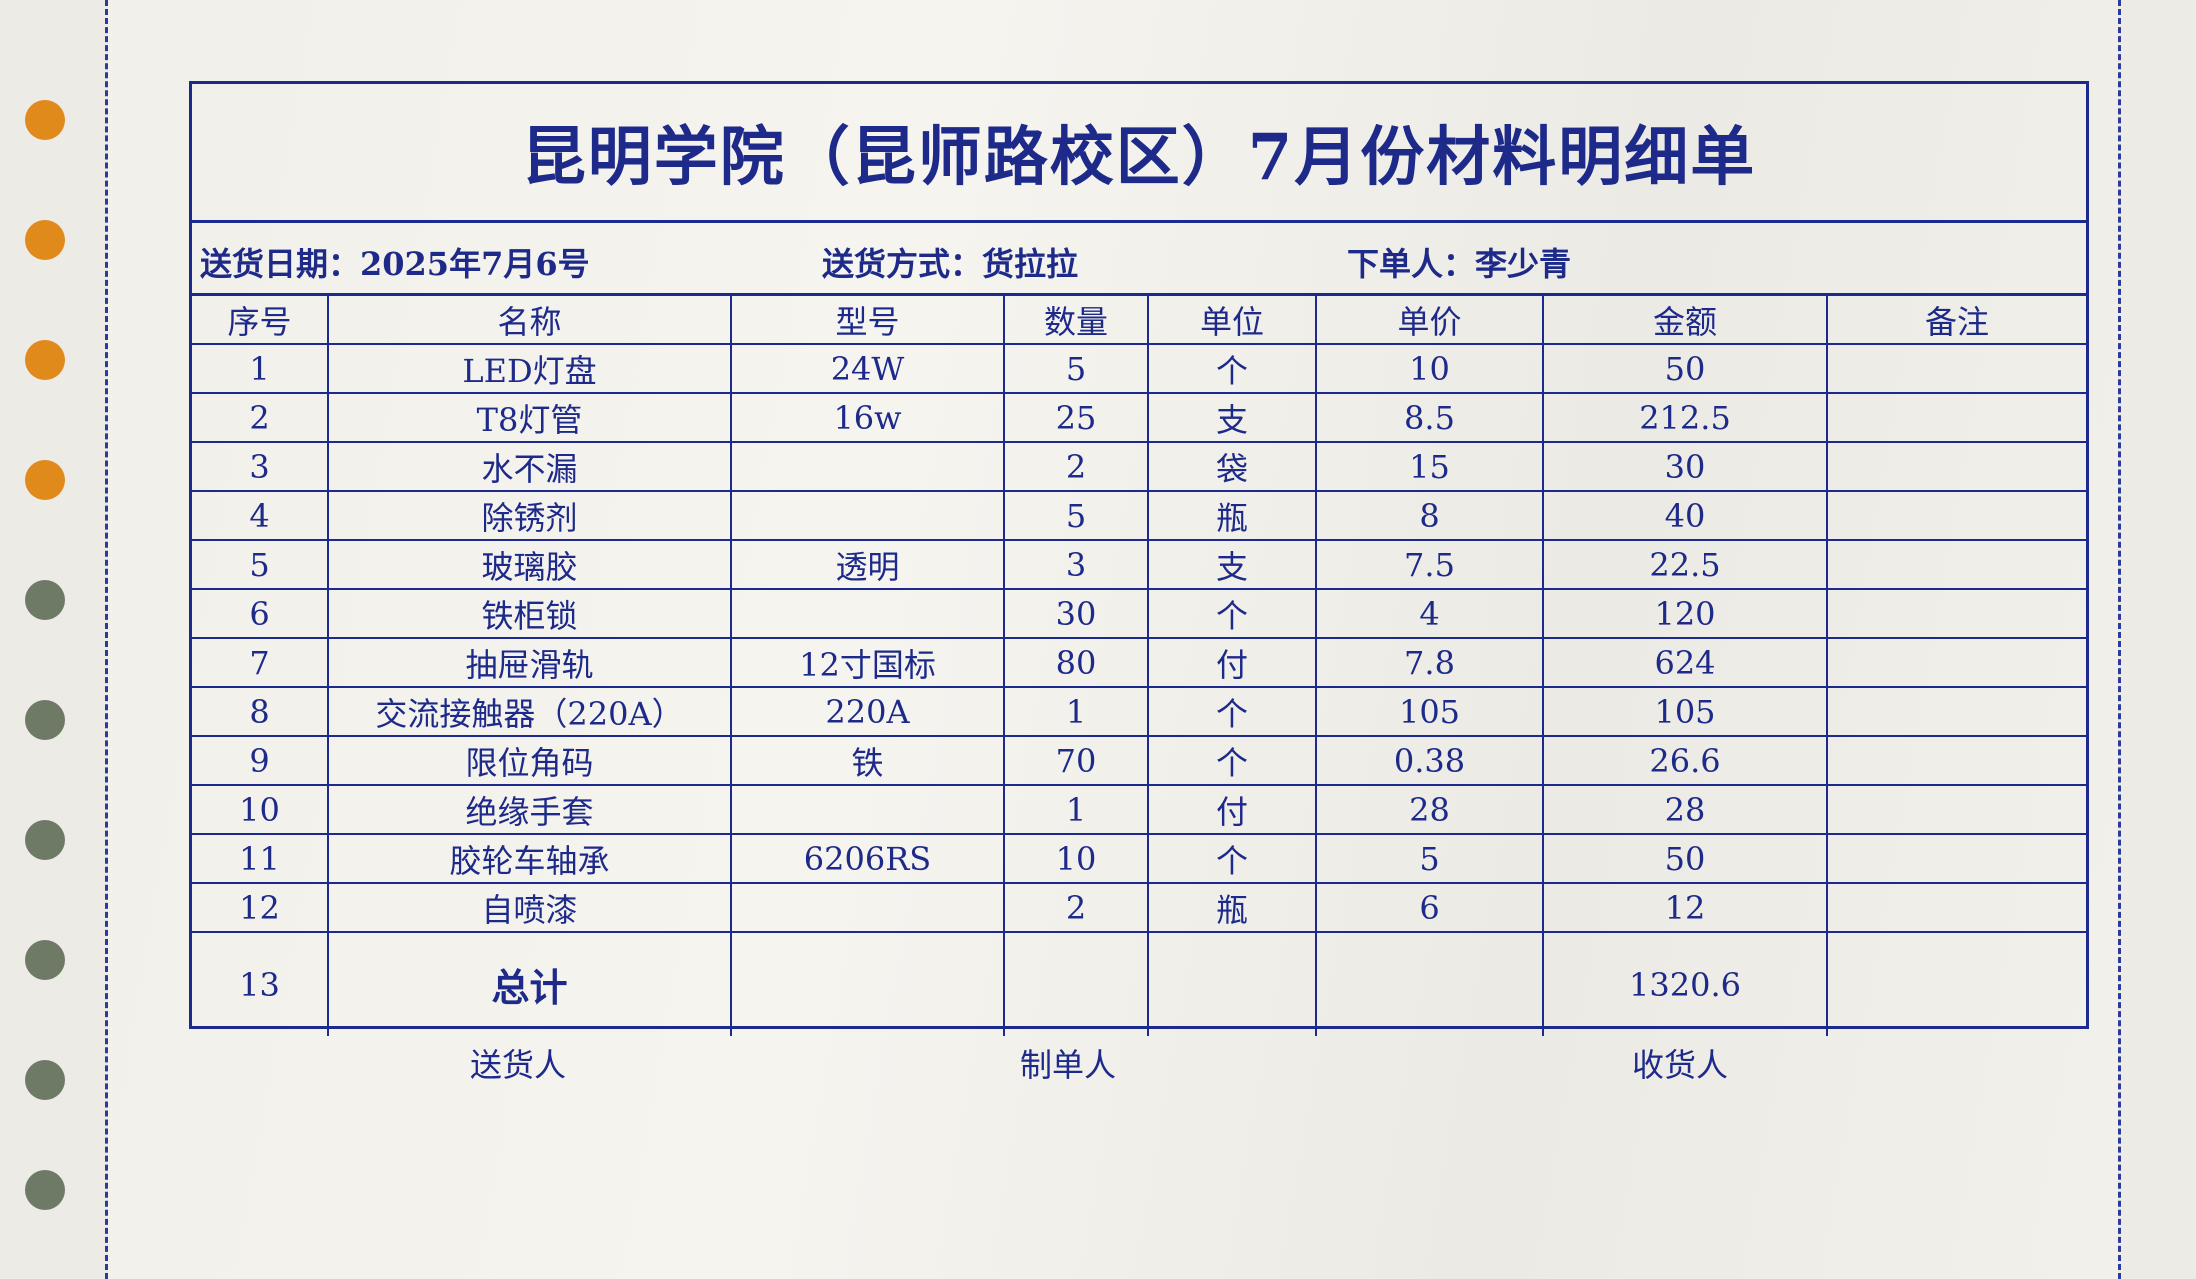 Image resolution: width=2196 pixels, height=1279 pixels. Describe the element at coordinates (529, 515) in the screenshot. I see `cell-name: 除锈剂` at that location.